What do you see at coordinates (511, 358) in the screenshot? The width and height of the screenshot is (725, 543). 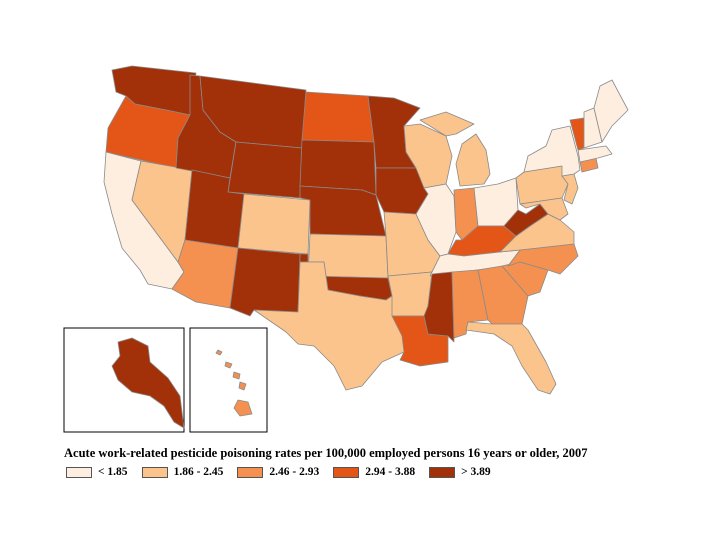 I see `state-FL` at bounding box center [511, 358].